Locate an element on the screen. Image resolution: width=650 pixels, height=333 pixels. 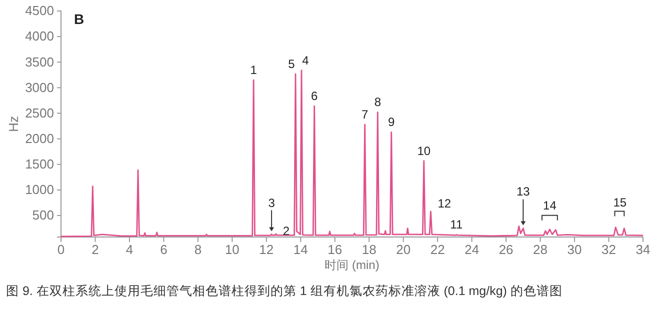
caption: 图 9. 在双柱系统上使用毛细管气相色谱柱得到的第 1 组有机氯农药标准溶液 (0.1 mg/kg) 的色谱图 is located at coordinates (284, 290).